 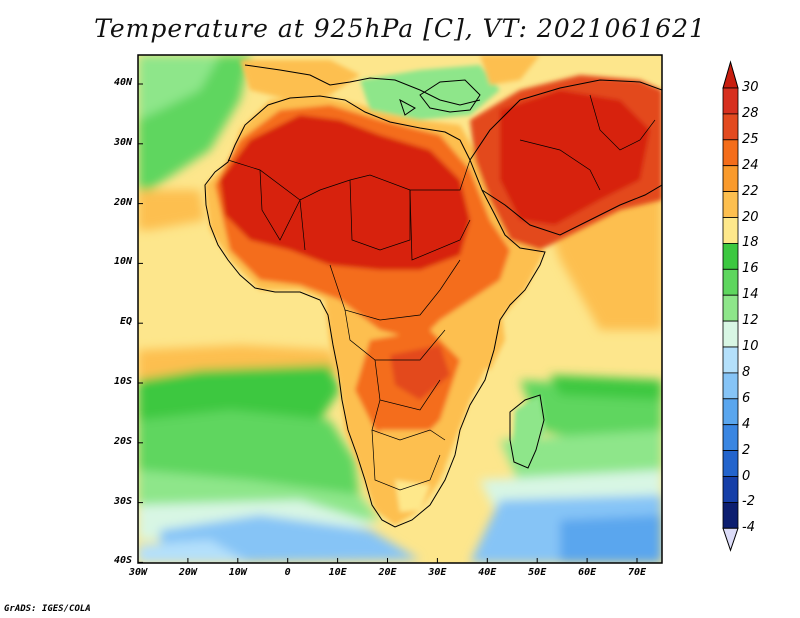 What do you see at coordinates (47, 609) in the screenshot?
I see `credit-text: GrADS: IGES/COLA` at bounding box center [47, 609].